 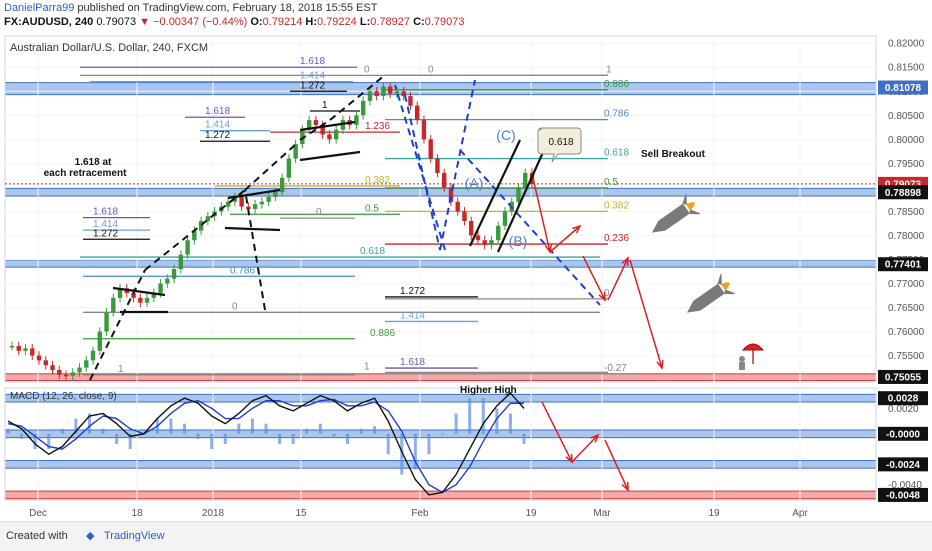 What do you see at coordinates (431, 69) in the screenshot?
I see `fib-label: 0` at bounding box center [431, 69].